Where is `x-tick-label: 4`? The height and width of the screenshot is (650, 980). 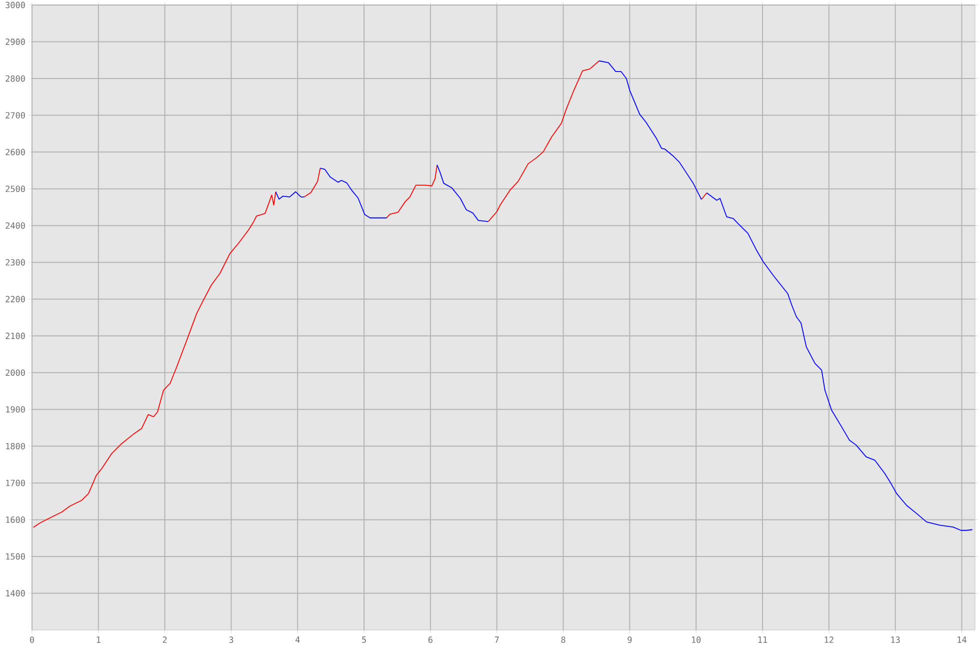 x-tick-label: 4 is located at coordinates (298, 639).